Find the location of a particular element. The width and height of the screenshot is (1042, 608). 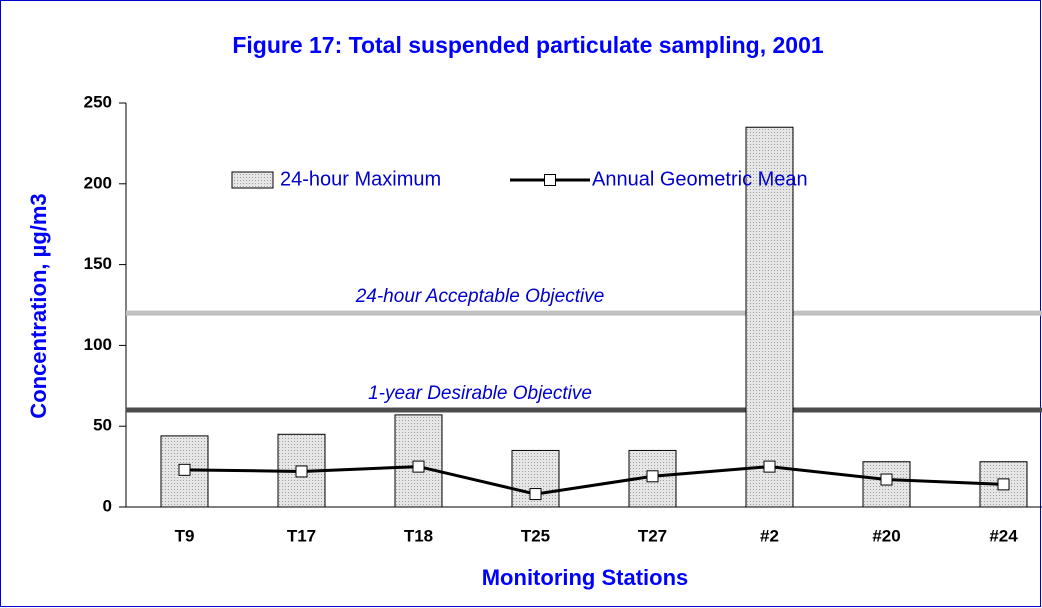

y-tick-label: 250 is located at coordinates (98, 101).